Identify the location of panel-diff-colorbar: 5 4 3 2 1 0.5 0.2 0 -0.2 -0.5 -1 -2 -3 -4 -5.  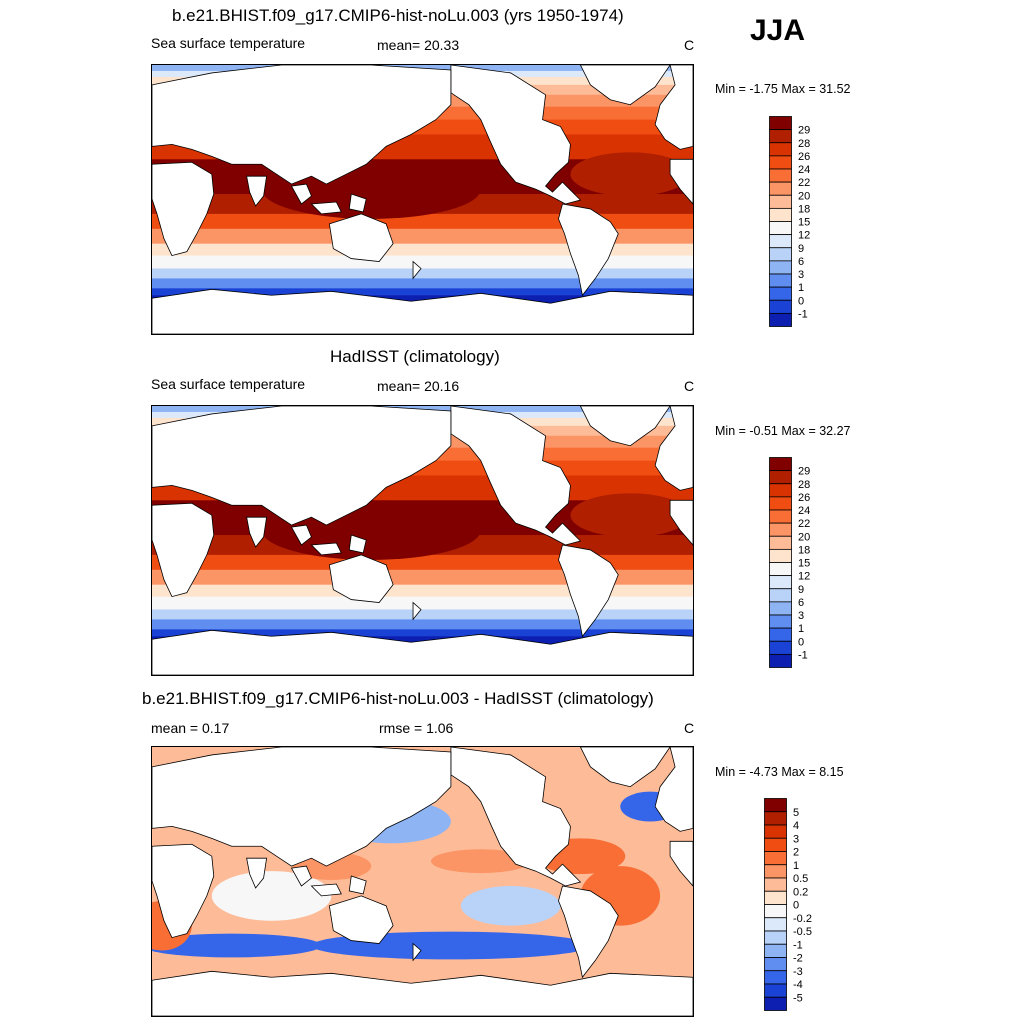
(799, 905).